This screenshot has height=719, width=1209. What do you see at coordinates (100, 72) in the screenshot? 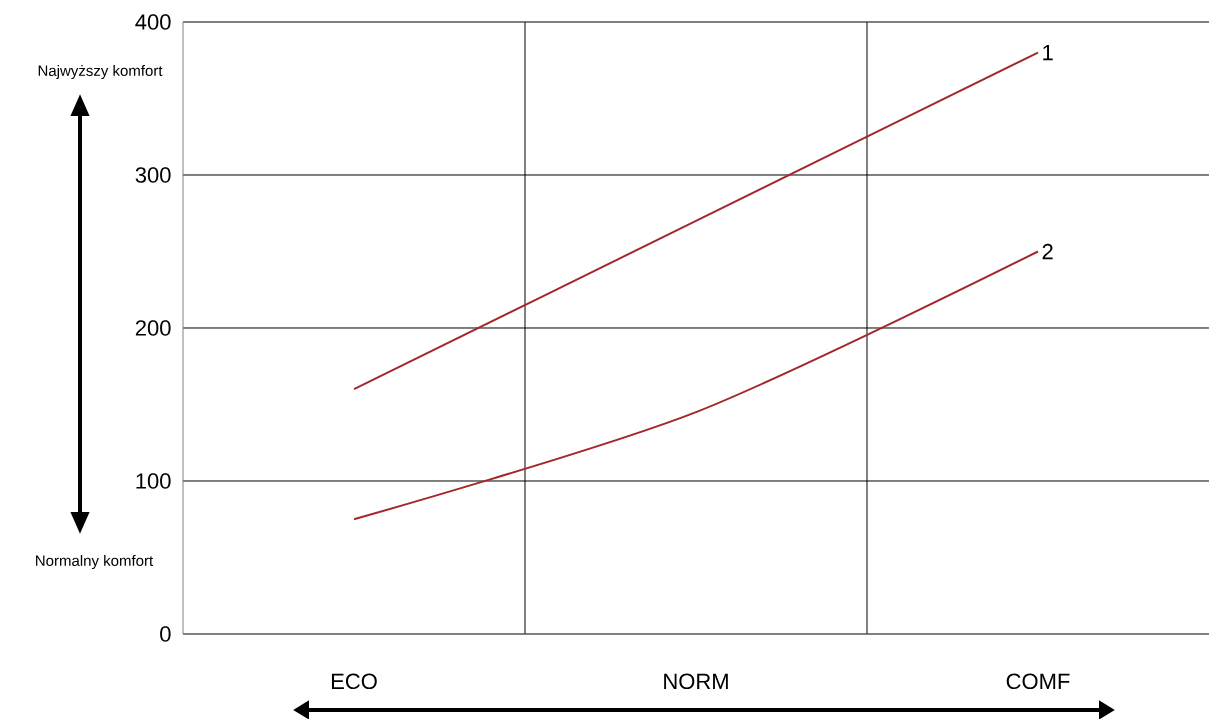
I see `text: Najwyższy komfort` at bounding box center [100, 72].